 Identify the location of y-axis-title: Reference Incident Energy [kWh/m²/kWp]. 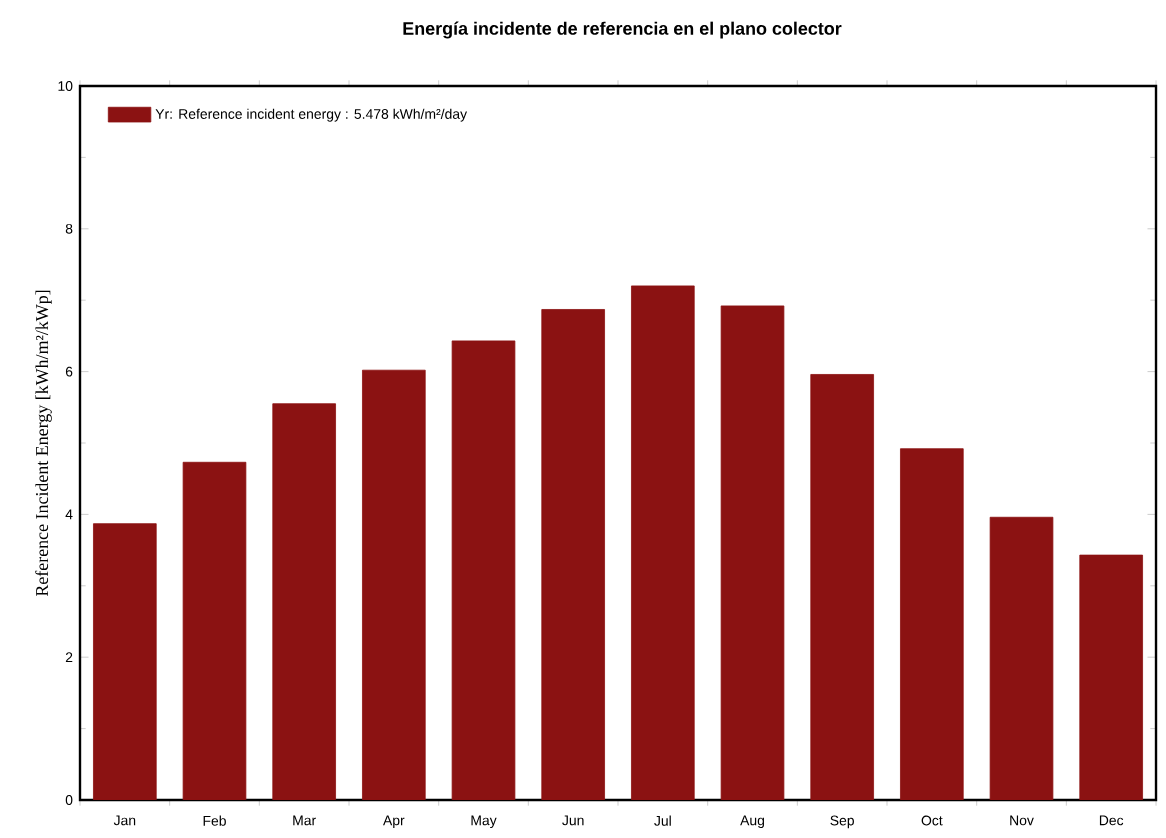
(43, 443).